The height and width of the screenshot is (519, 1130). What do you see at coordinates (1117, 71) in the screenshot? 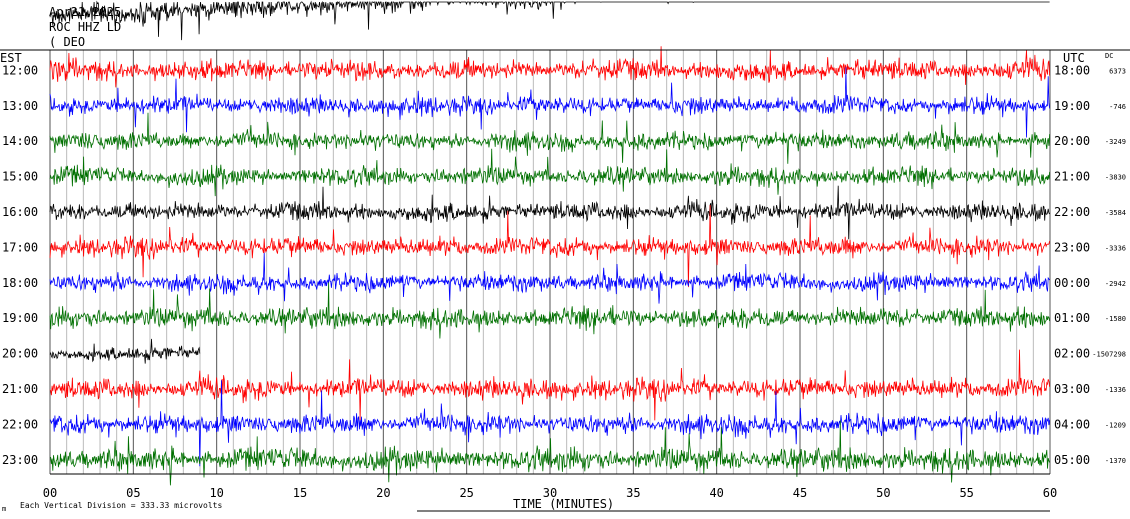
I see `dc-label-1200: 6373` at bounding box center [1117, 71].